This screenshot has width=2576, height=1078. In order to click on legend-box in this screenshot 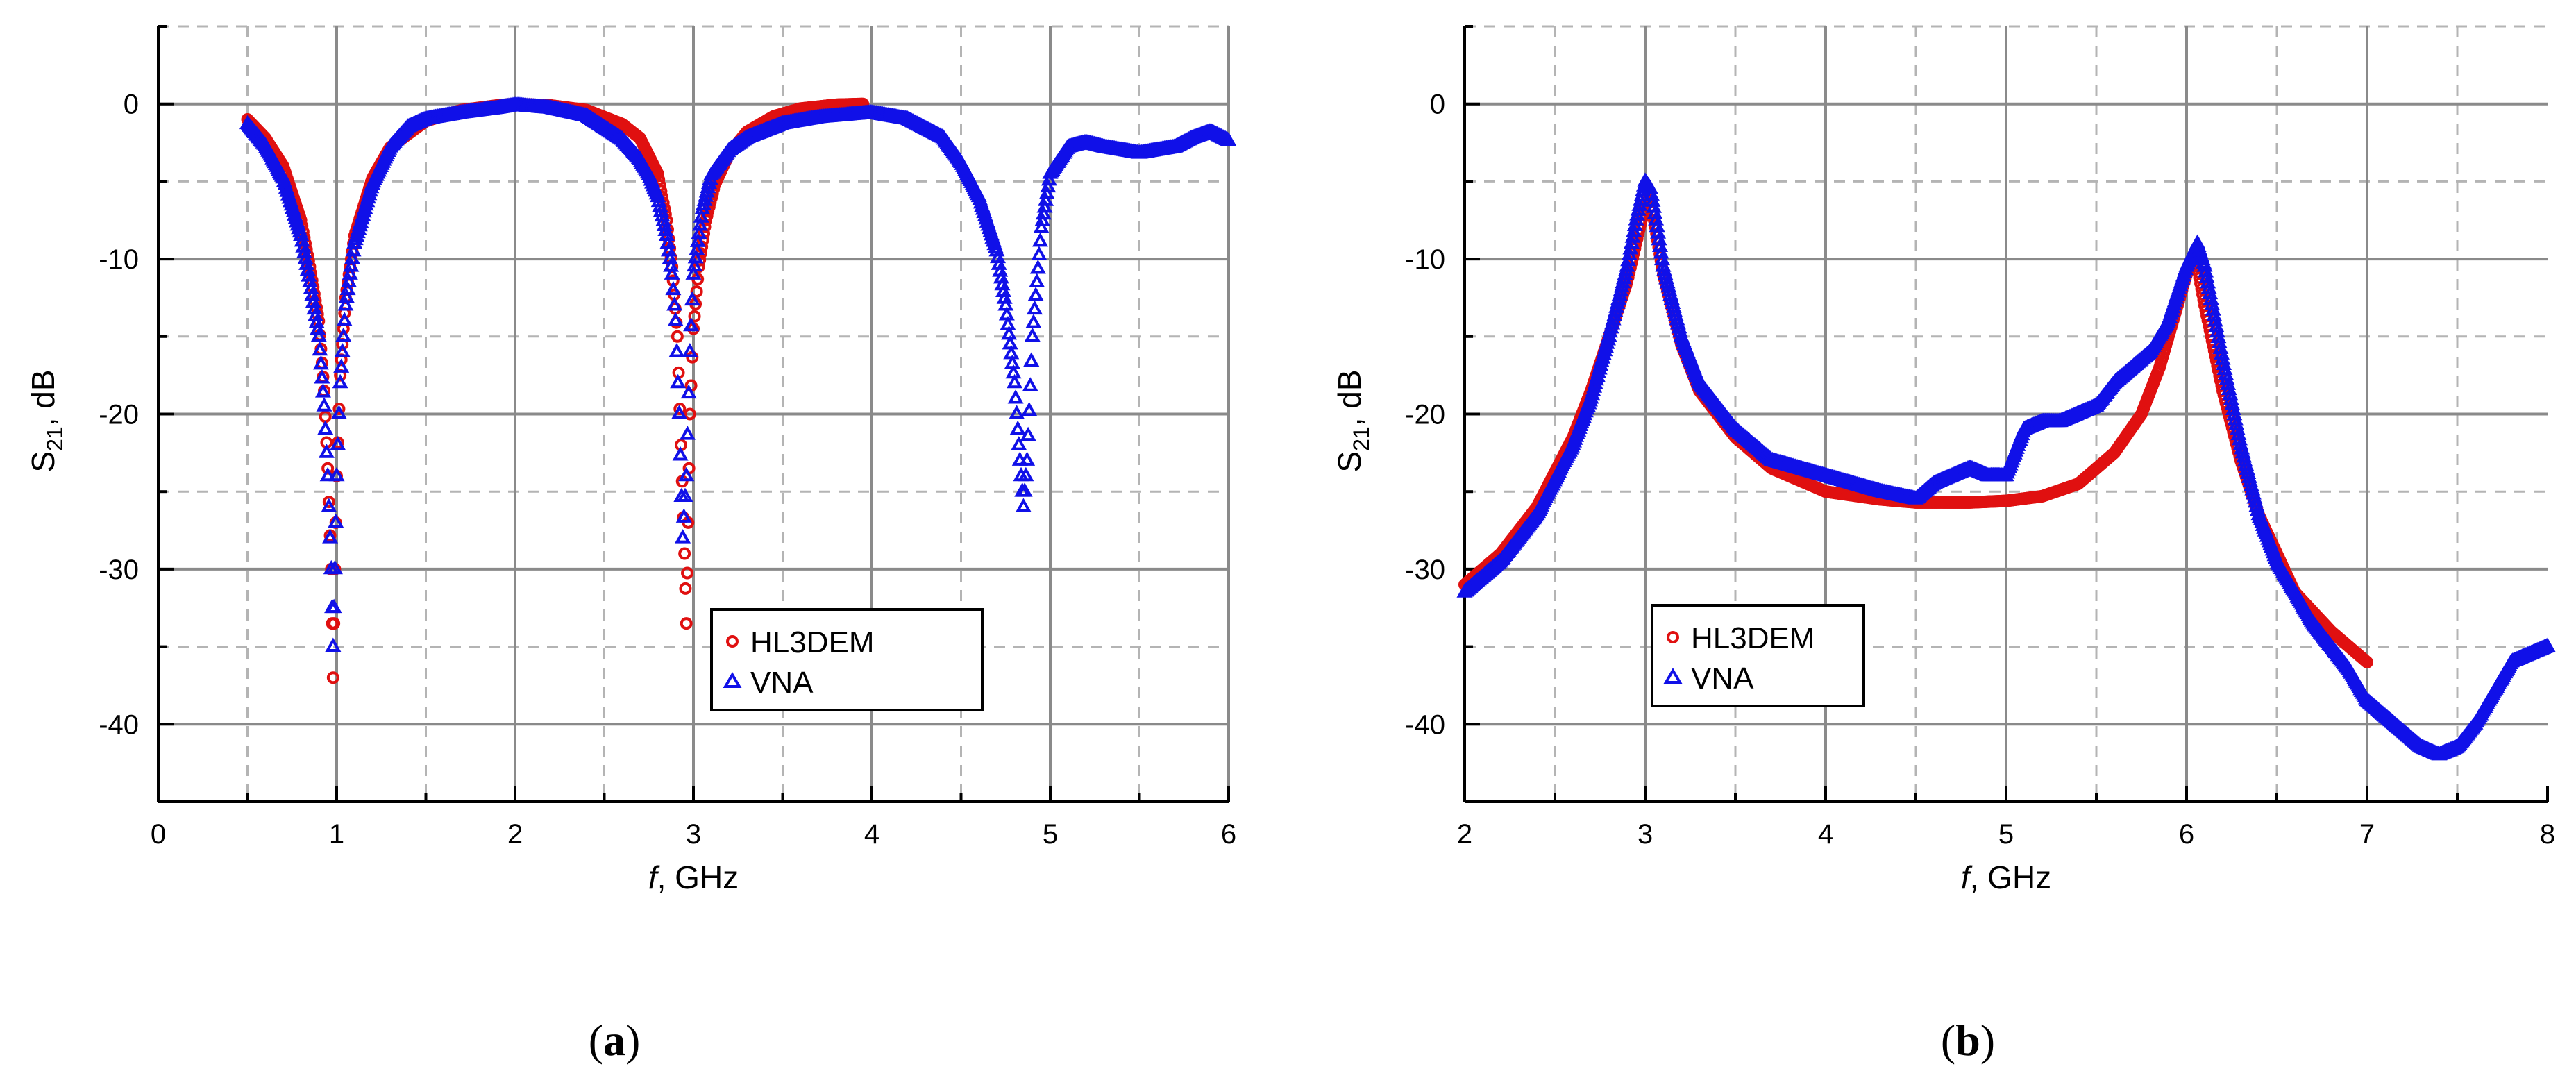, I will do `click(1758, 656)`.